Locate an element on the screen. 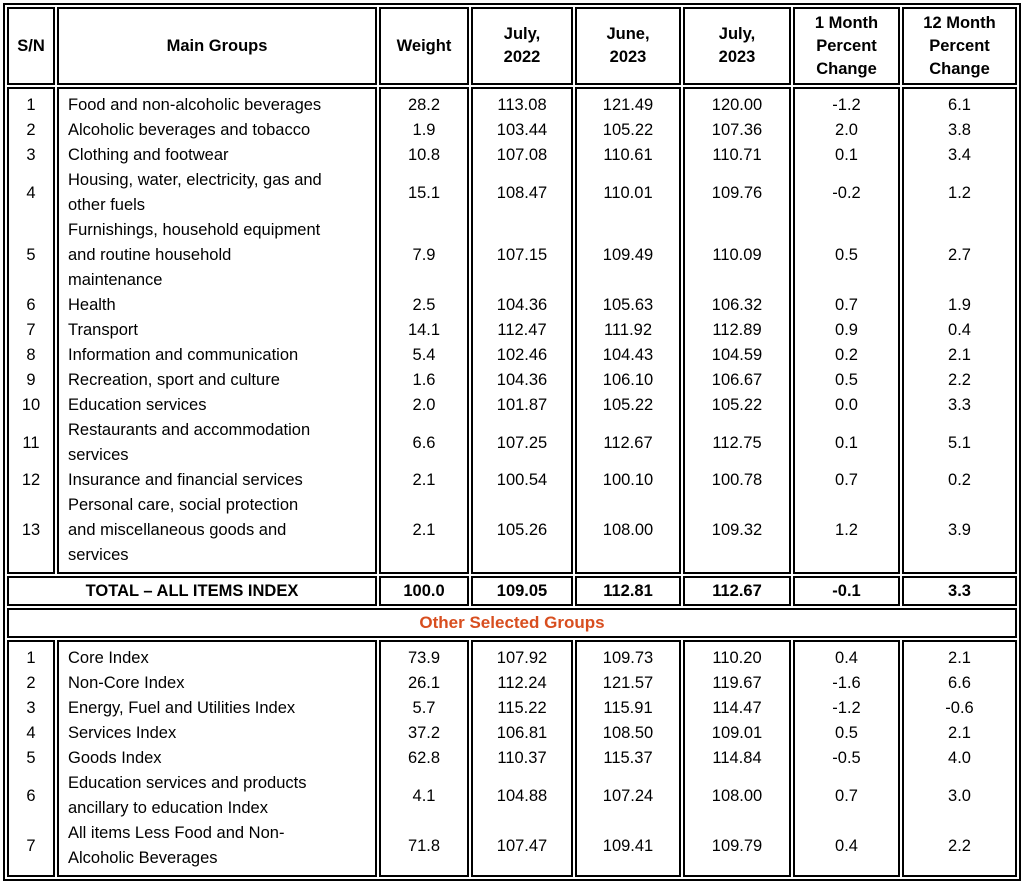 The width and height of the screenshot is (1024, 884). cell-value: 14.1 is located at coordinates (424, 330).